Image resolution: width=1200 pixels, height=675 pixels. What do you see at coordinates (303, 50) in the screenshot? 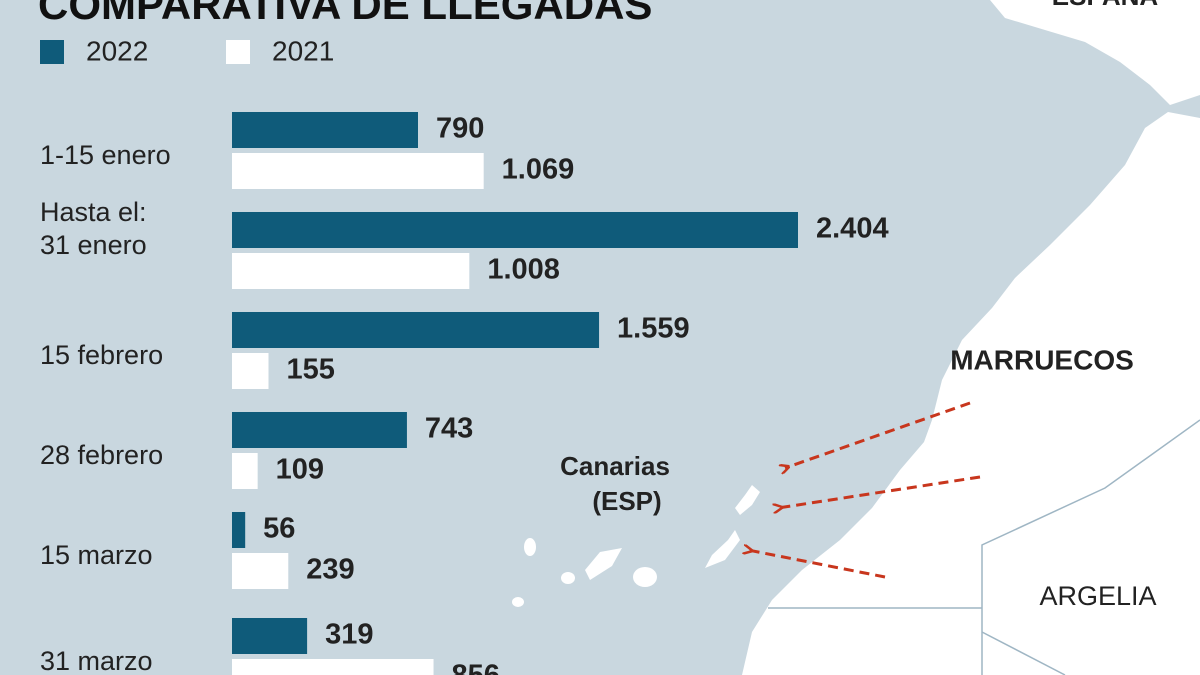
I see `legend-label: 2021` at bounding box center [303, 50].